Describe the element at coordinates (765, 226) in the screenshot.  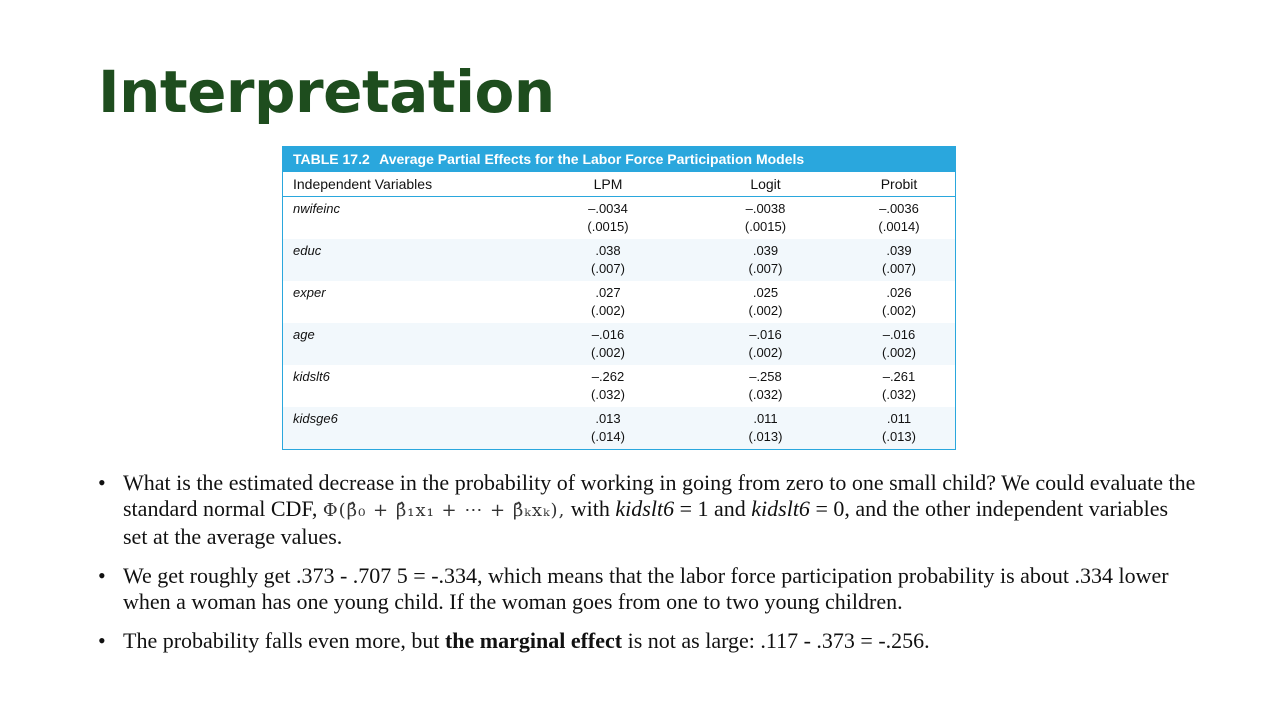
I see `logit-standard-error: (.0015)` at that location.